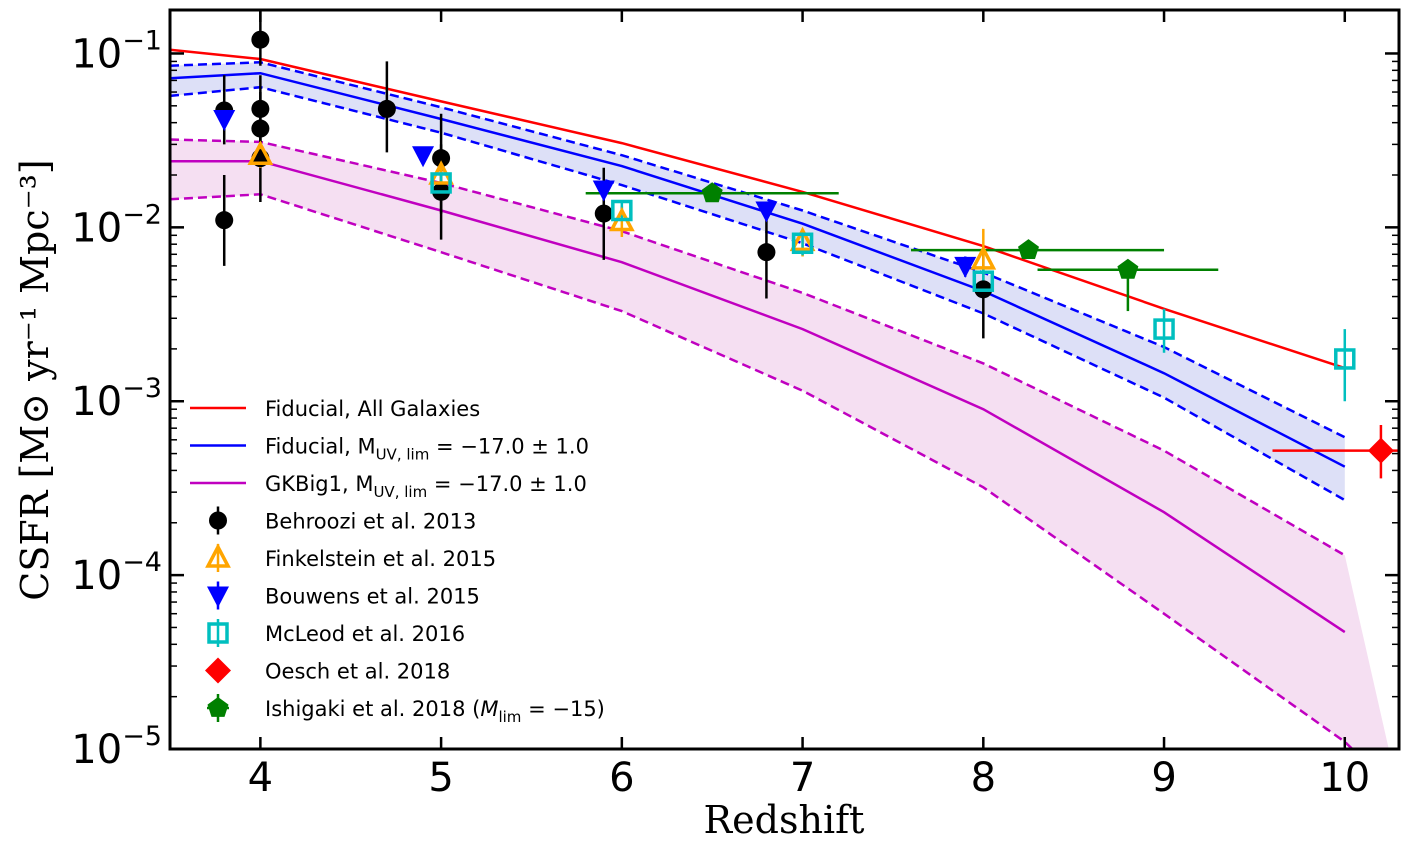 The width and height of the screenshot is (1412, 854). I want to click on legend-label: Ishigaki et al. 2018 (Mlim = −15), so click(435, 711).